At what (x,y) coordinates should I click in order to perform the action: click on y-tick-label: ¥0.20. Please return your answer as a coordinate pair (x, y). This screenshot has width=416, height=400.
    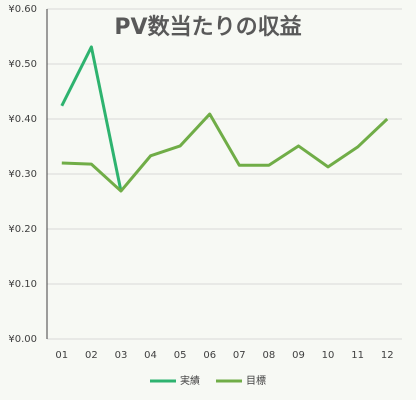
    Looking at the image, I should click on (22, 229).